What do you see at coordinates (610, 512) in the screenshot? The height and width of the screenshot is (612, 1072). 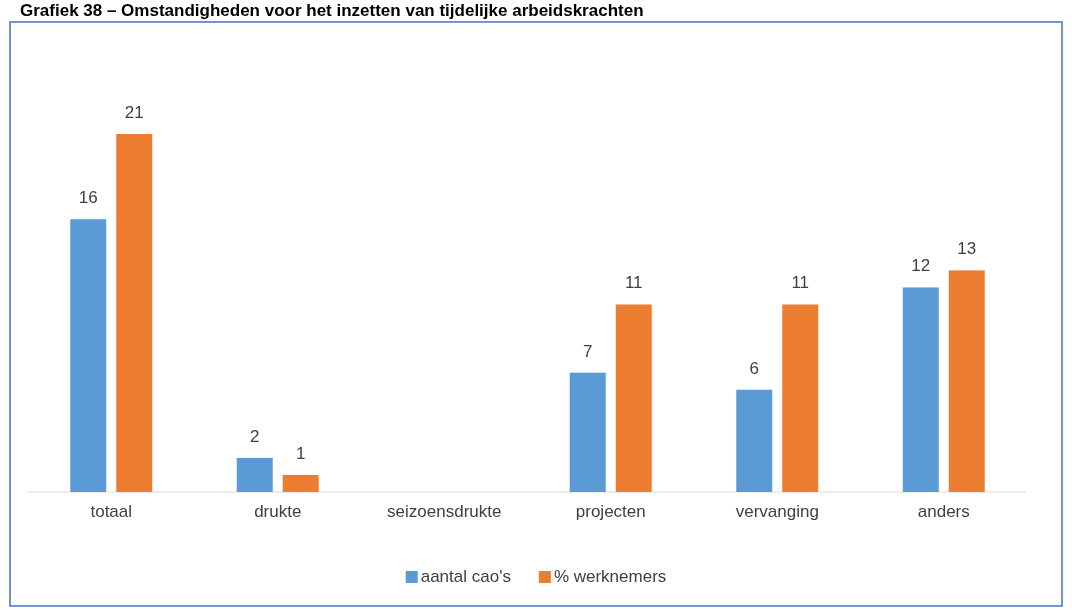 I see `x-tick-label: projecten` at bounding box center [610, 512].